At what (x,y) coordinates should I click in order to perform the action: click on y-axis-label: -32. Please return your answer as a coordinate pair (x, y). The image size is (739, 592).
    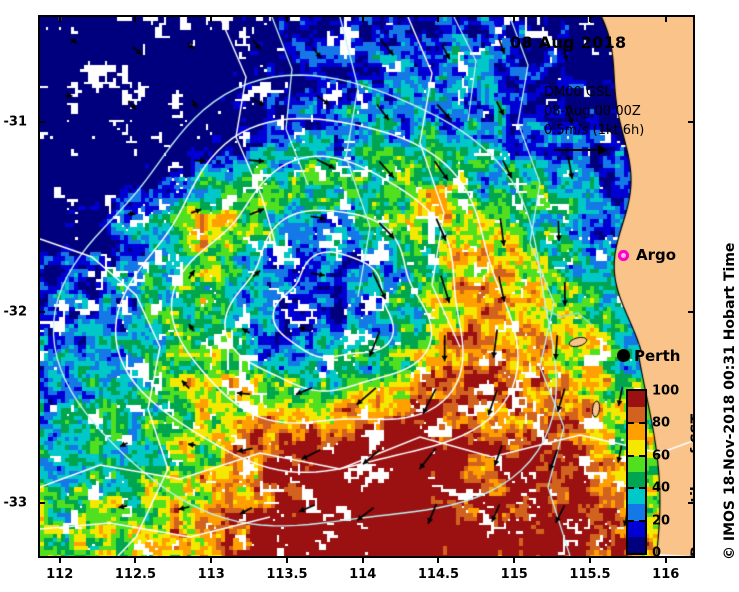
    Looking at the image, I should click on (15, 312).